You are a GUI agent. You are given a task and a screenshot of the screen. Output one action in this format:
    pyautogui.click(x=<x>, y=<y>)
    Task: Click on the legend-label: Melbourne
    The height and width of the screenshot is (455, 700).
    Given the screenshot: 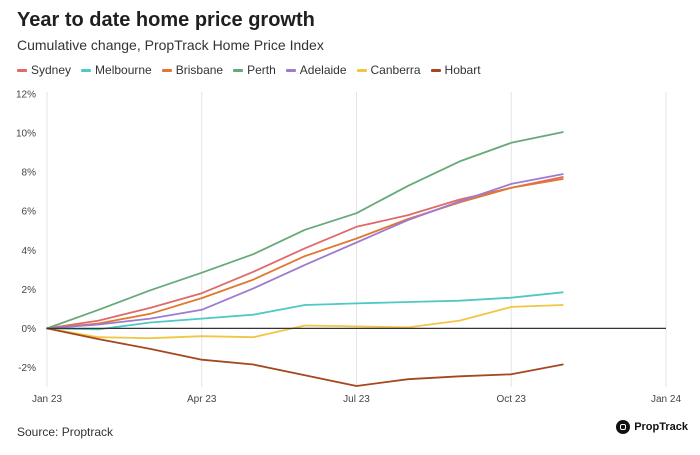 What is the action you would take?
    pyautogui.click(x=123, y=70)
    